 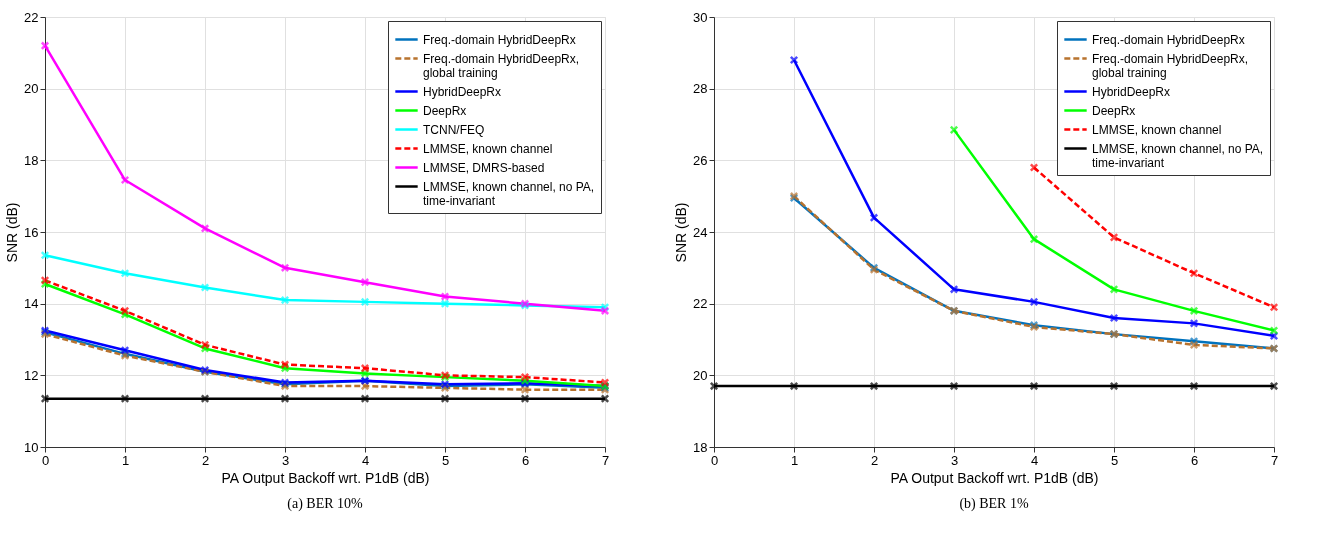 What do you see at coordinates (700, 232) in the screenshot?
I see `y-tick-label: 24` at bounding box center [700, 232].